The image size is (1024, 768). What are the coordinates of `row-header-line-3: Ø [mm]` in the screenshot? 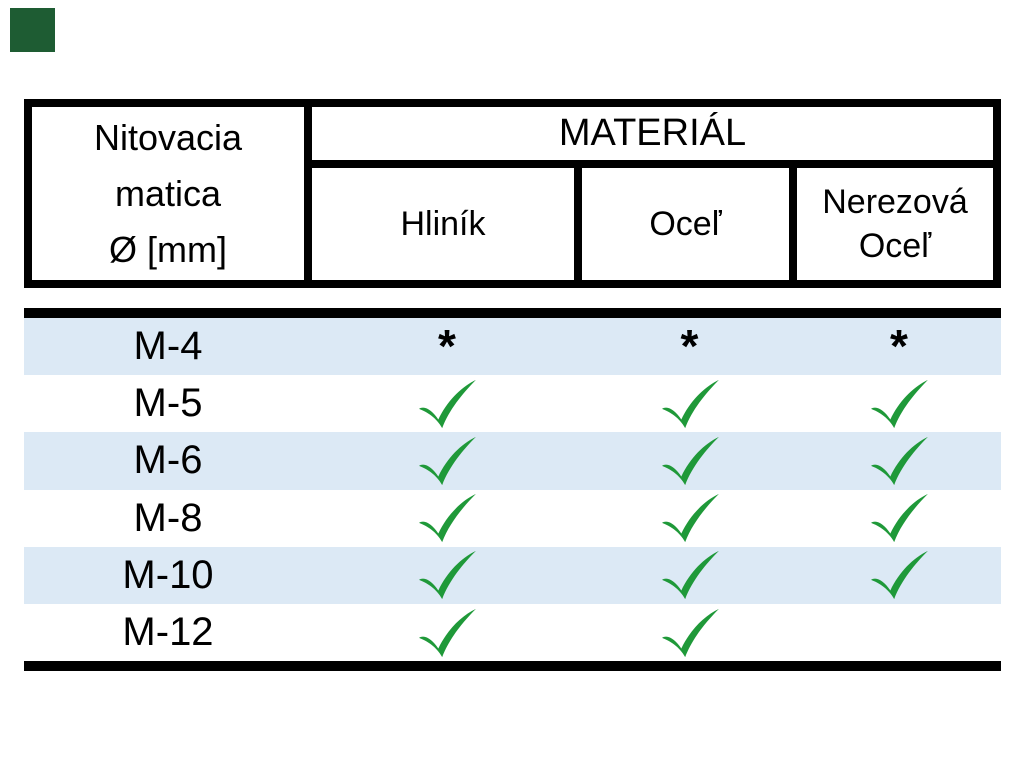 It's located at (168, 249).